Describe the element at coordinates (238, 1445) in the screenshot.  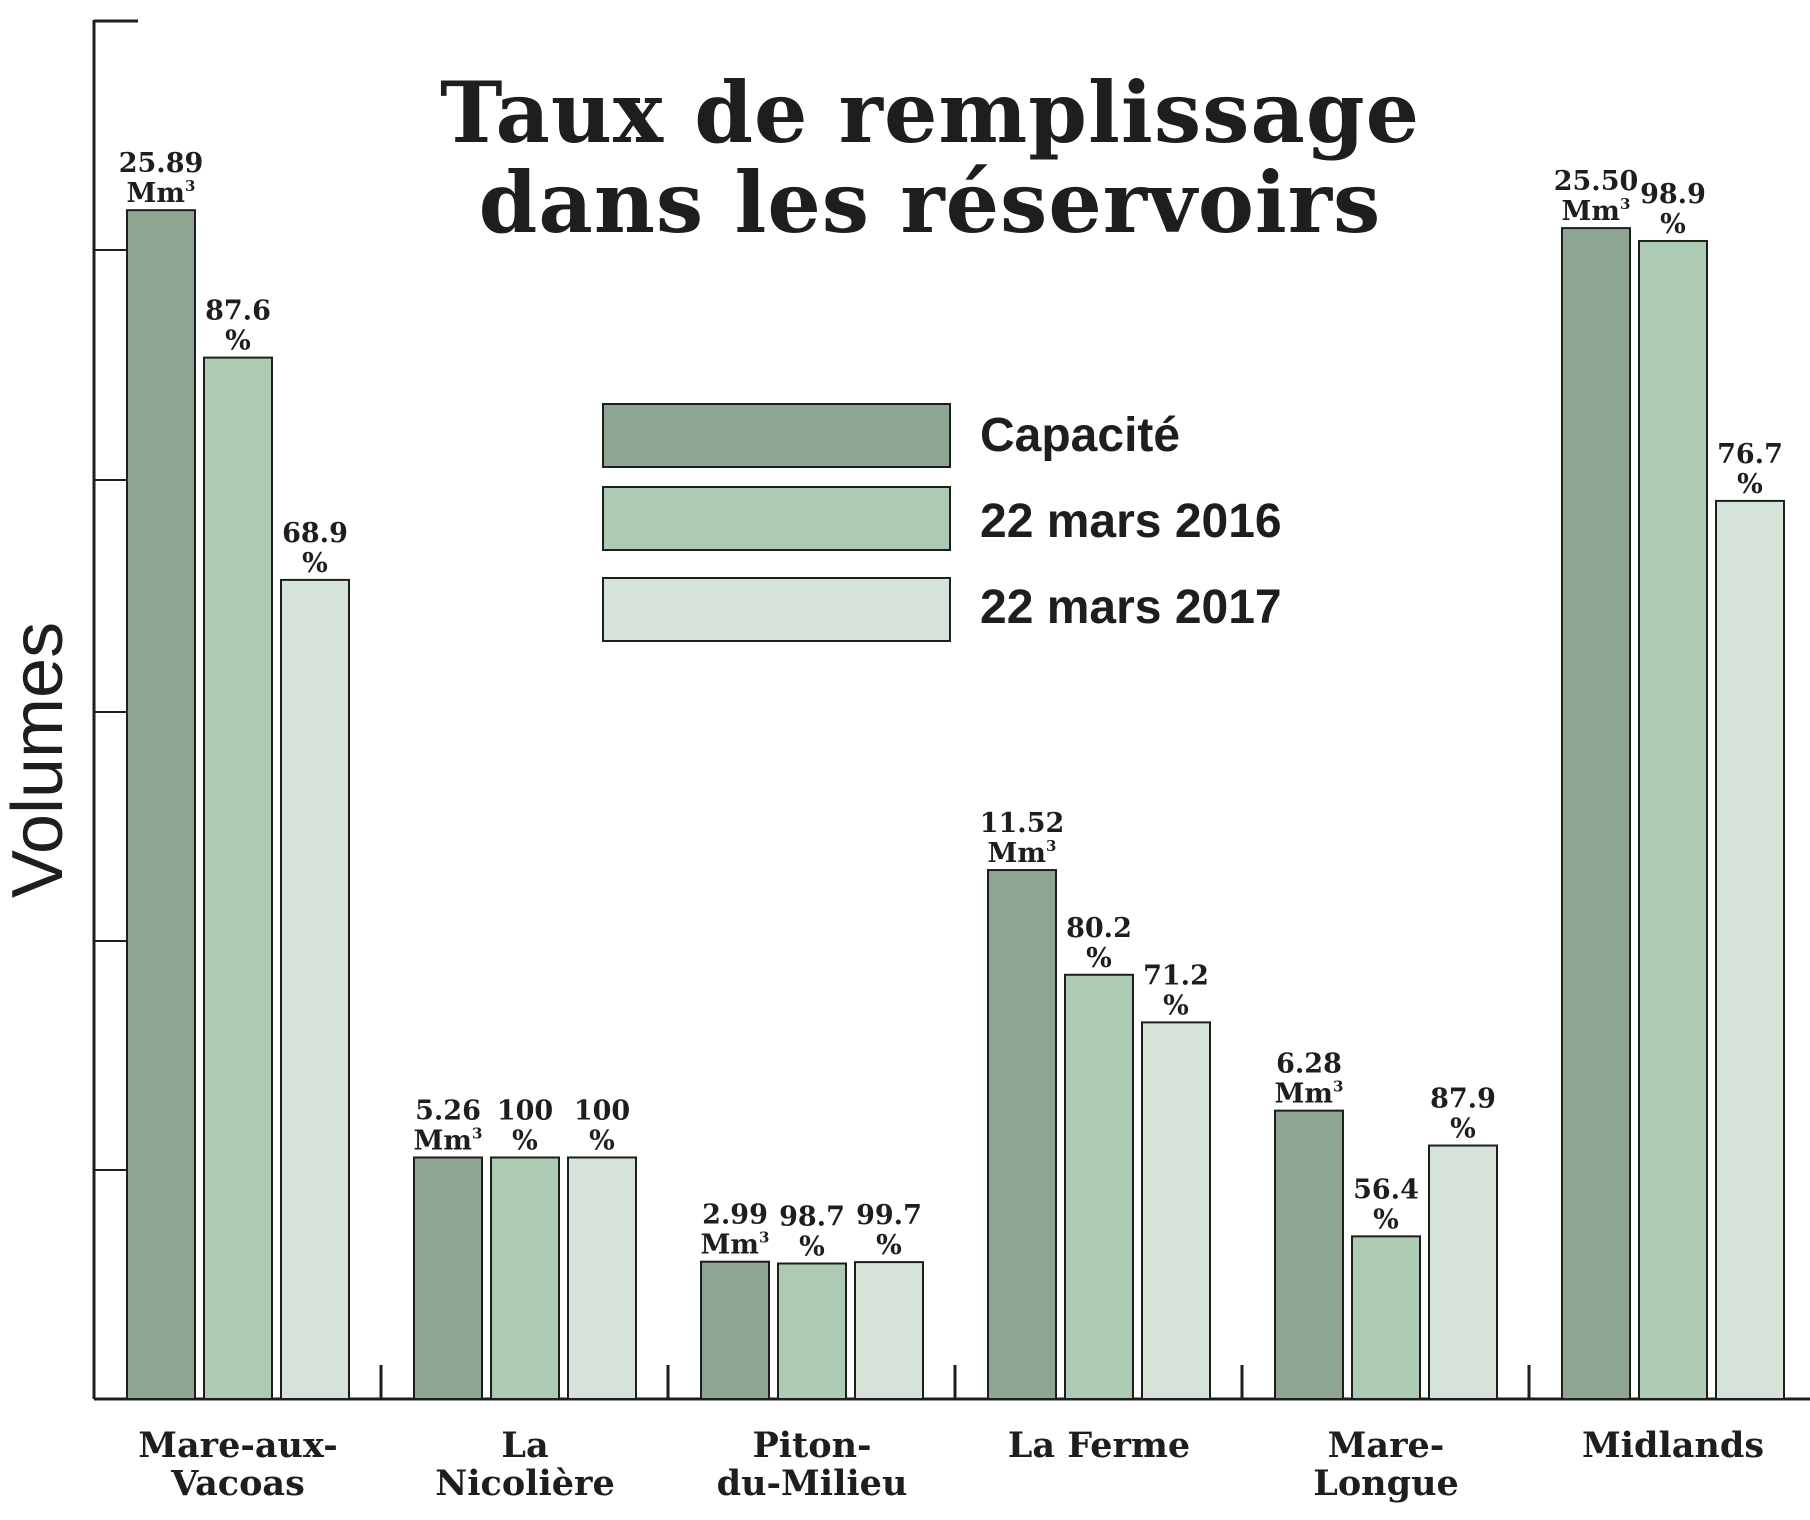
I see `category-label: Mare-aux-` at that location.